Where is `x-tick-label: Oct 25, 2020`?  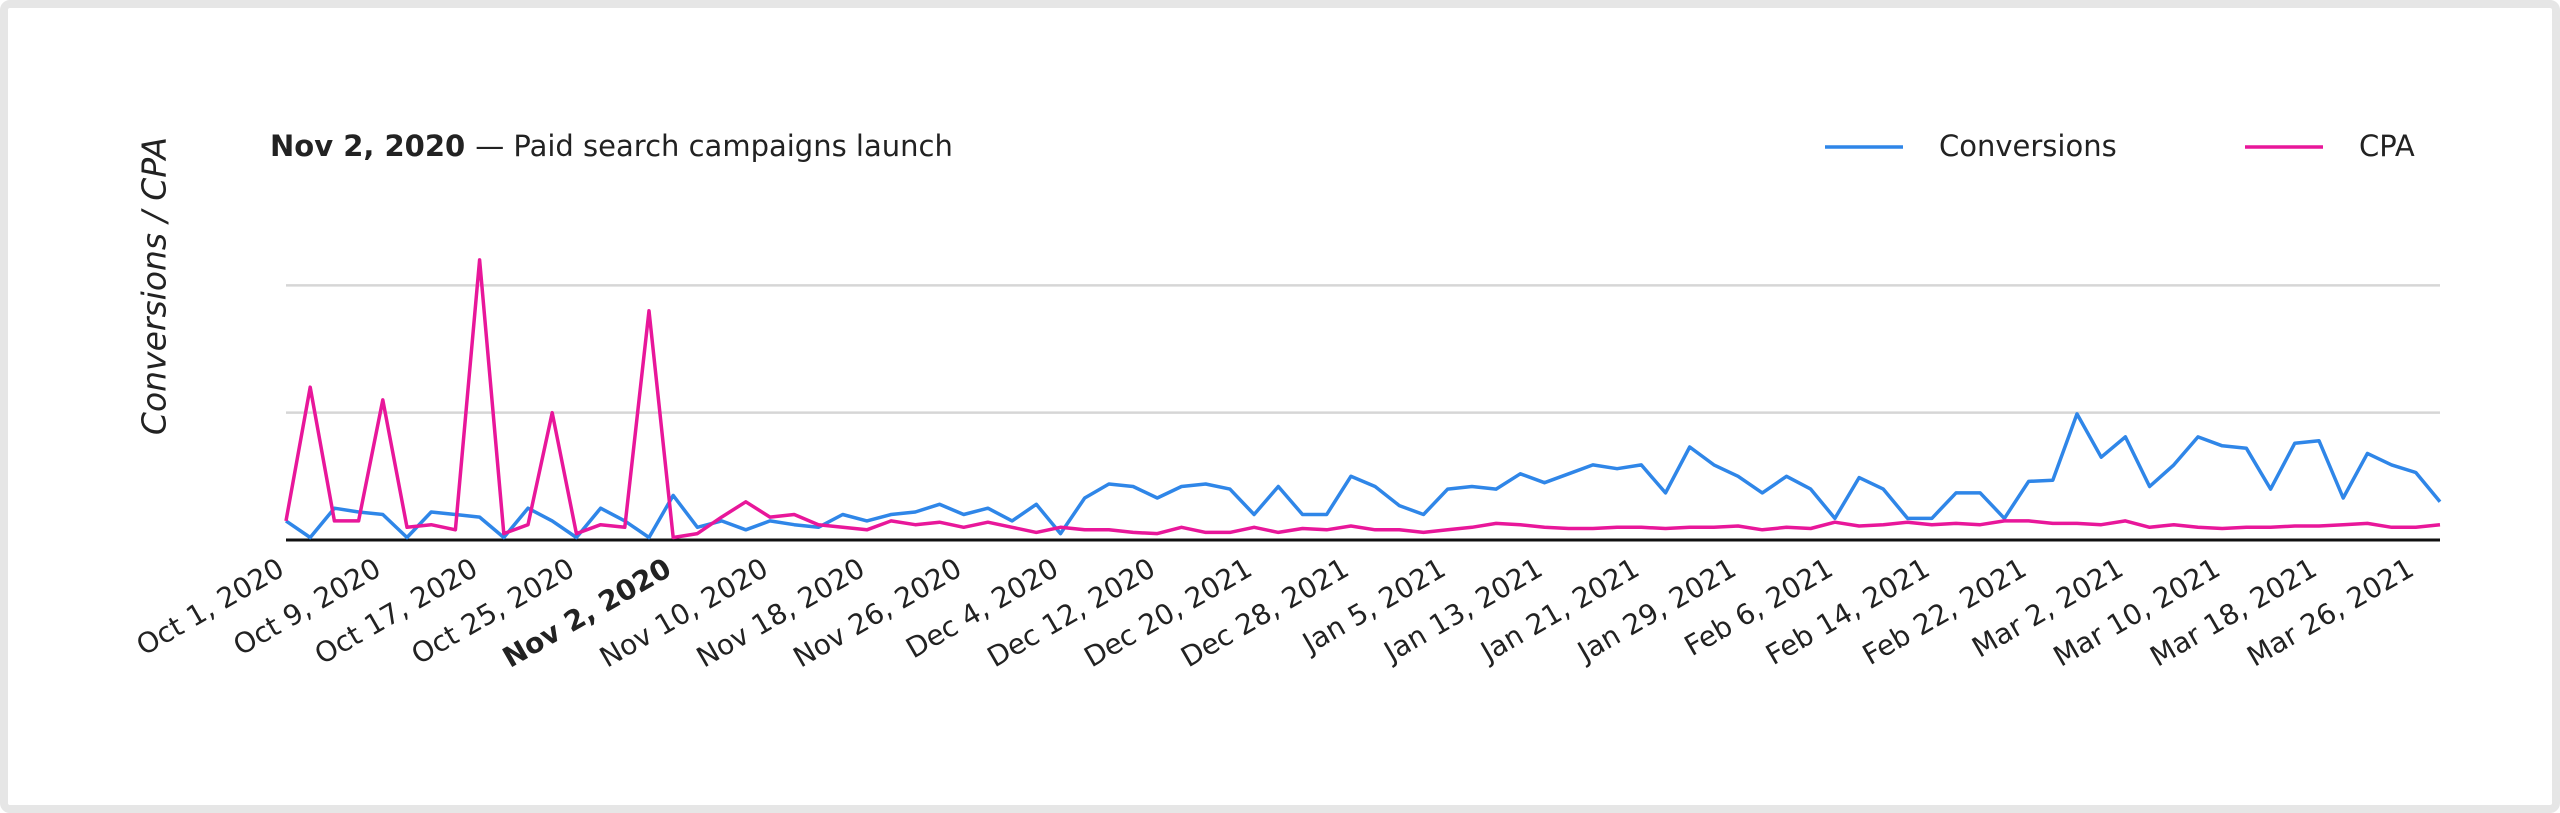 x-tick-label: Oct 25, 2020 is located at coordinates (493, 611).